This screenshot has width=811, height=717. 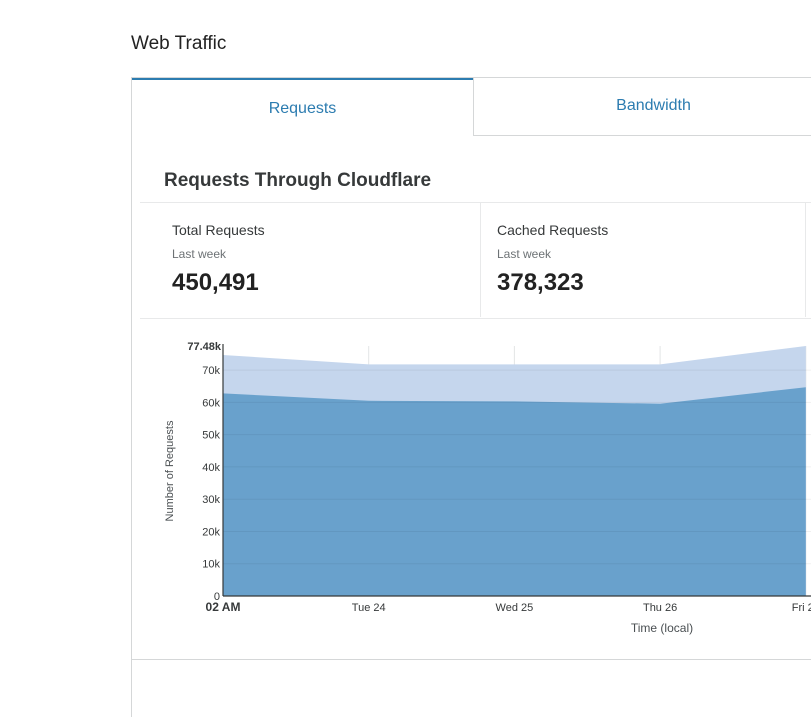 What do you see at coordinates (179, 43) in the screenshot?
I see `section-title: Web Traffic` at bounding box center [179, 43].